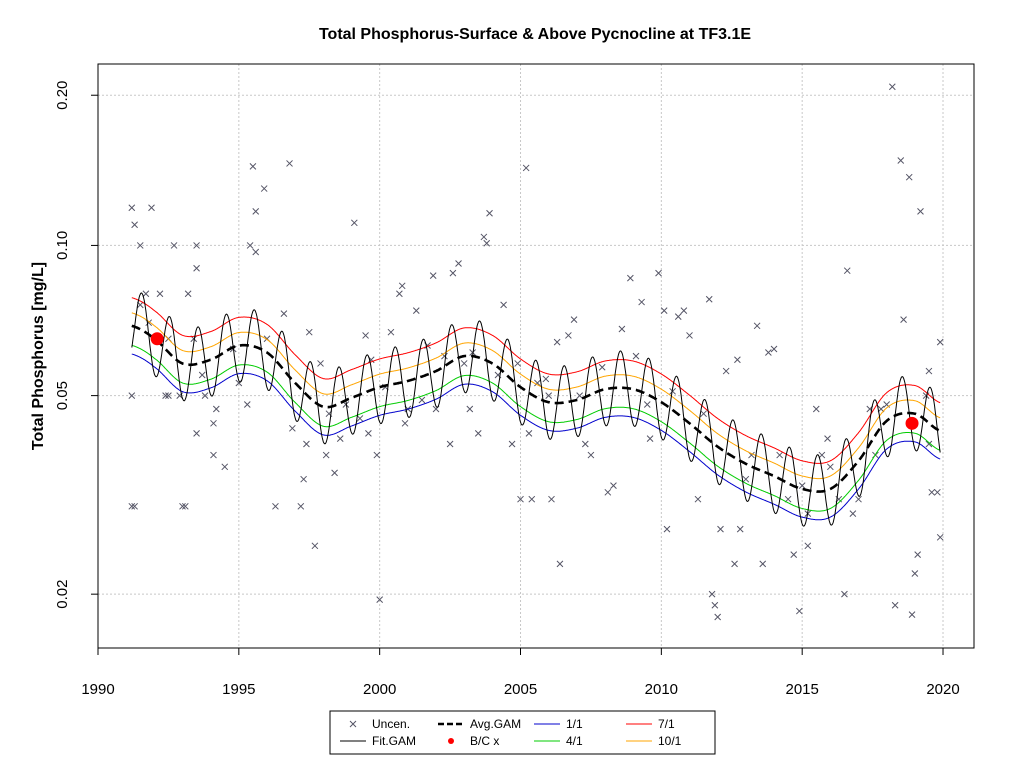  I want to click on legend-symbol-cross, so click(353, 724).